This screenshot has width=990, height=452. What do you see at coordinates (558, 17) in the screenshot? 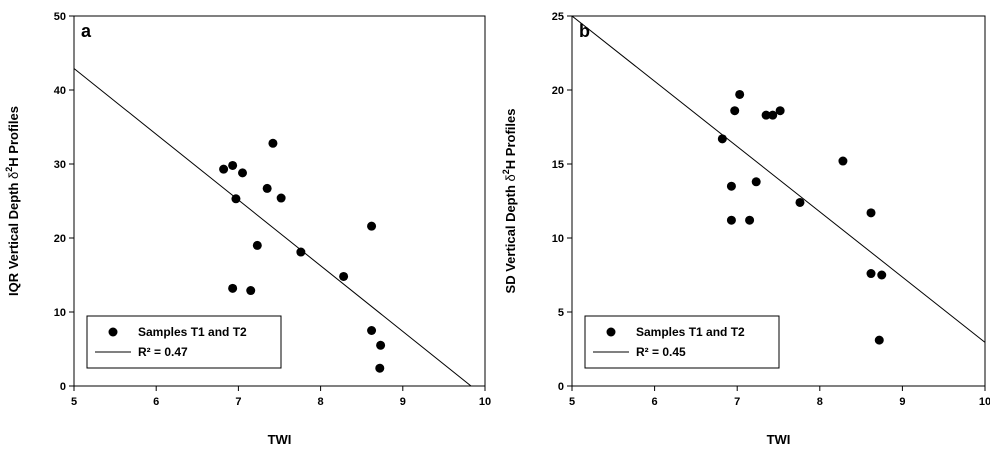
I see `y-tick-label: 25` at bounding box center [558, 17].